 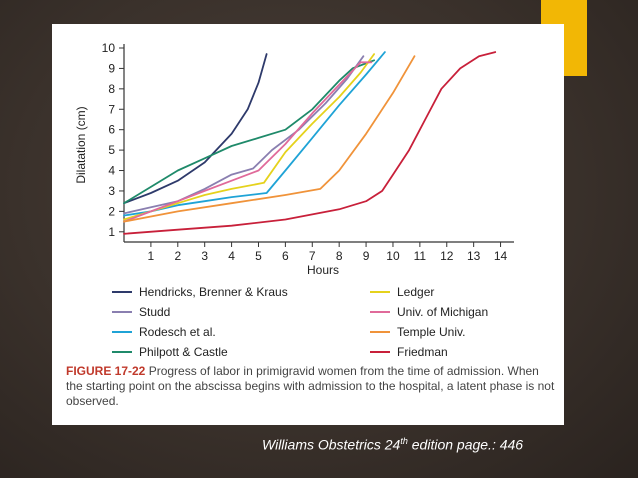 What do you see at coordinates (111, 211) in the screenshot?
I see `y-tick-label: 2` at bounding box center [111, 211].